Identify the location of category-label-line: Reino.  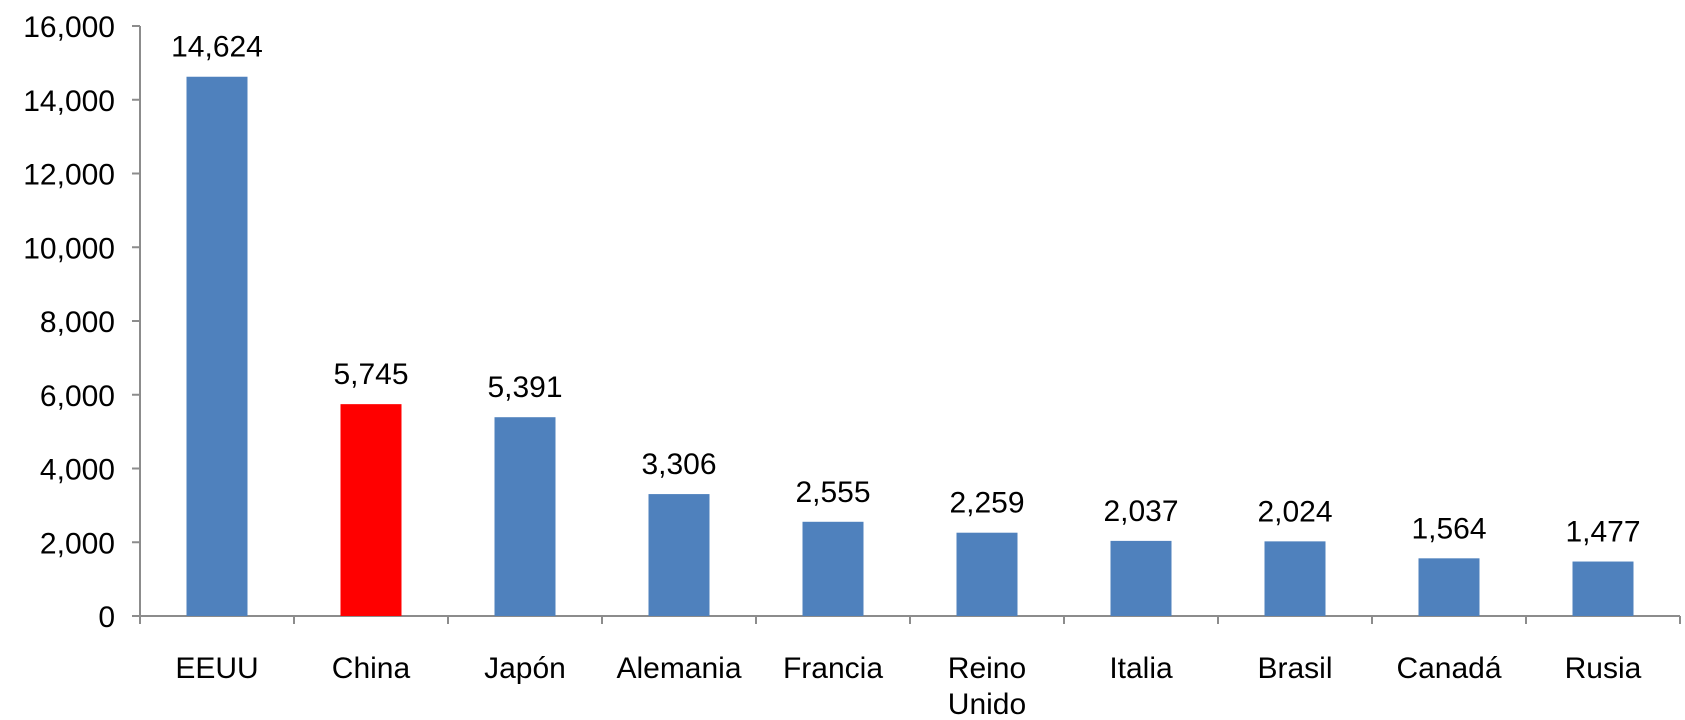
(987, 668).